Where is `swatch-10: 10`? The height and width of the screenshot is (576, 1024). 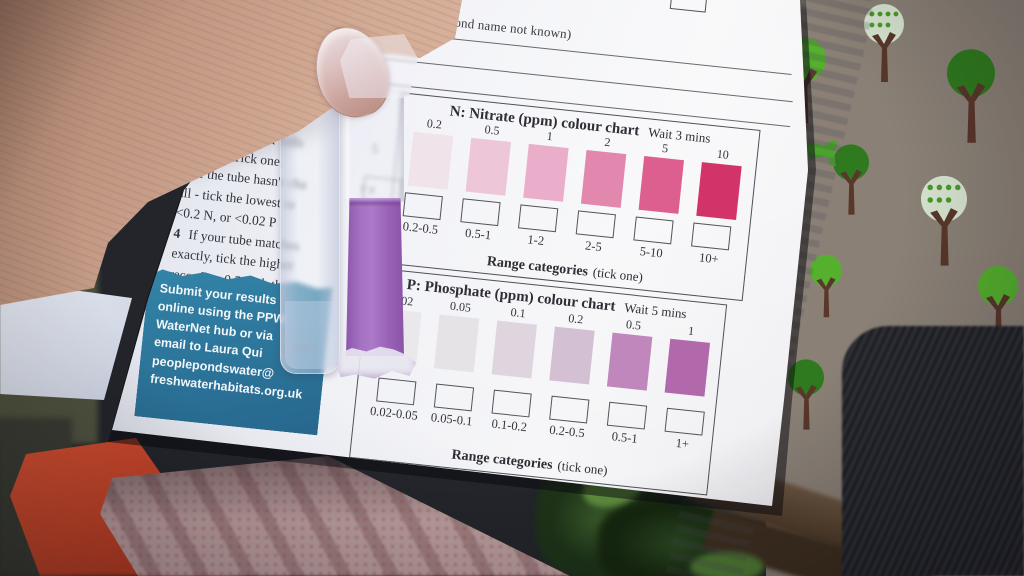
swatch-10: 10 is located at coordinates (719, 182).